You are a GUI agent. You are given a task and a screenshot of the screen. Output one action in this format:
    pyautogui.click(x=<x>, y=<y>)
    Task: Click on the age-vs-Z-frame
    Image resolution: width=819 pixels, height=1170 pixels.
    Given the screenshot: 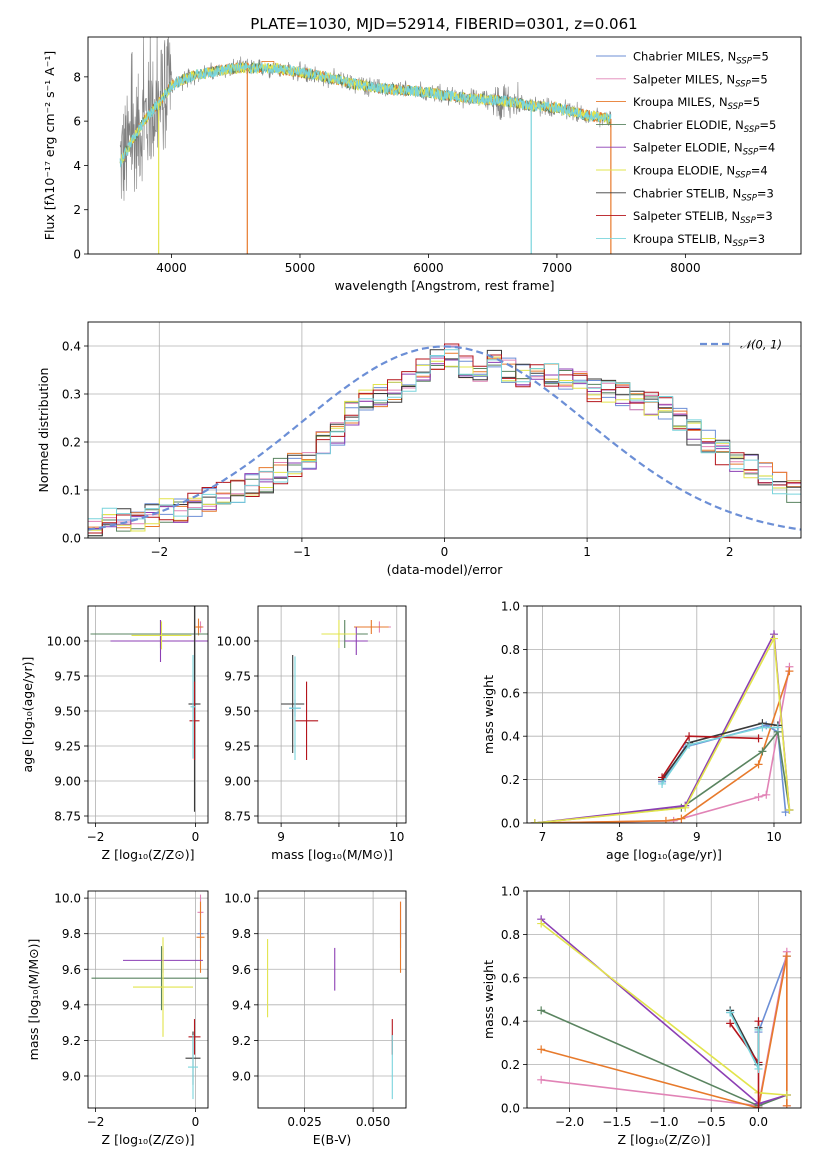 What is the action you would take?
    pyautogui.click(x=148, y=714)
    